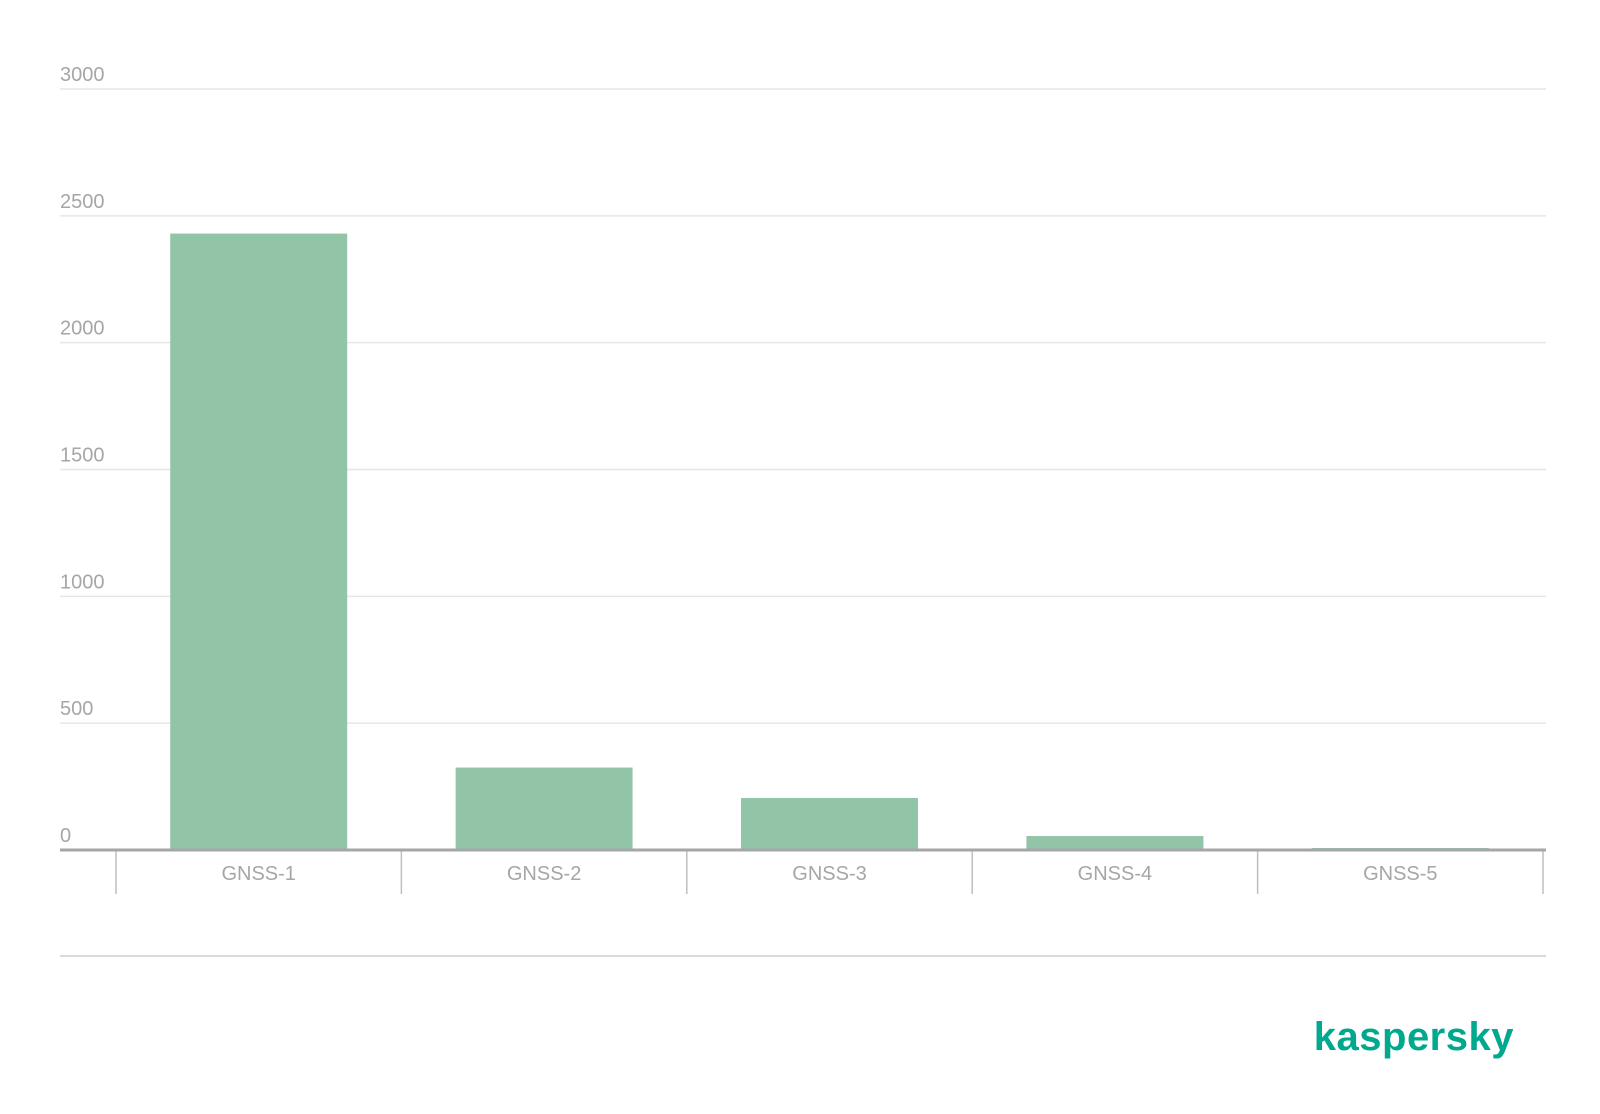 This screenshot has width=1600, height=1114. What do you see at coordinates (82, 329) in the screenshot?
I see `y-tick-label: 2000` at bounding box center [82, 329].